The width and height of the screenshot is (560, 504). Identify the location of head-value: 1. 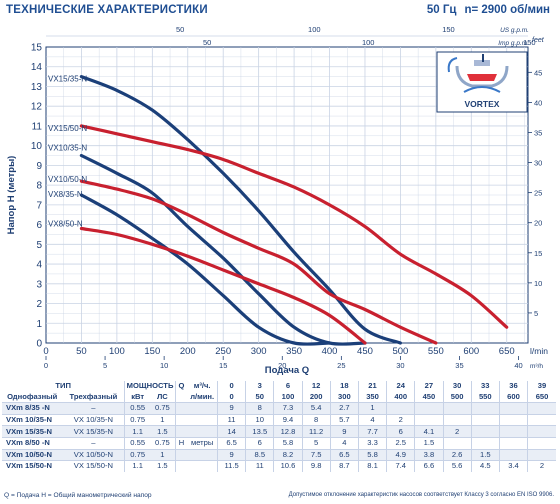
(372, 408).